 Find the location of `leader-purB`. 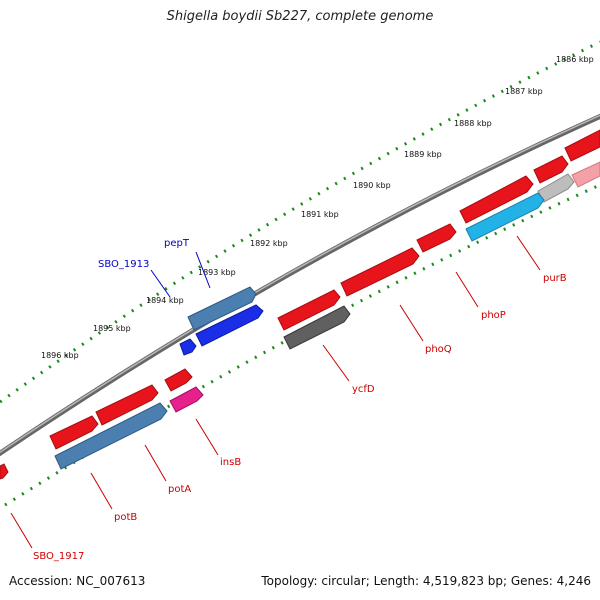

leader-purB is located at coordinates (528, 253).